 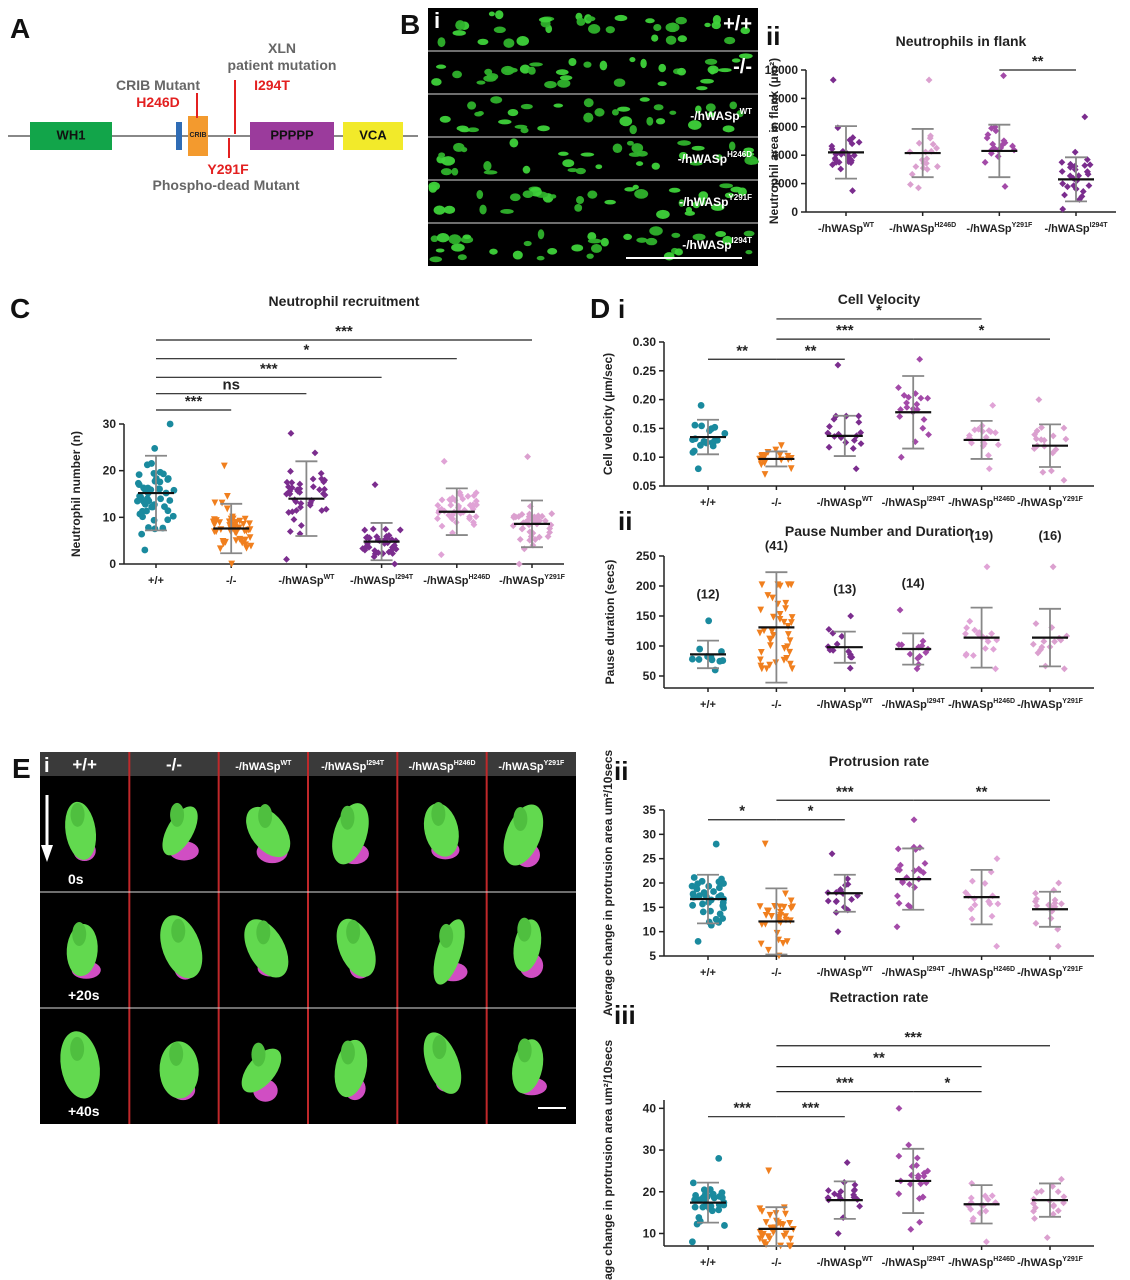 What do you see at coordinates (742, 350) in the screenshot?
I see `significance-label: **` at bounding box center [742, 350].